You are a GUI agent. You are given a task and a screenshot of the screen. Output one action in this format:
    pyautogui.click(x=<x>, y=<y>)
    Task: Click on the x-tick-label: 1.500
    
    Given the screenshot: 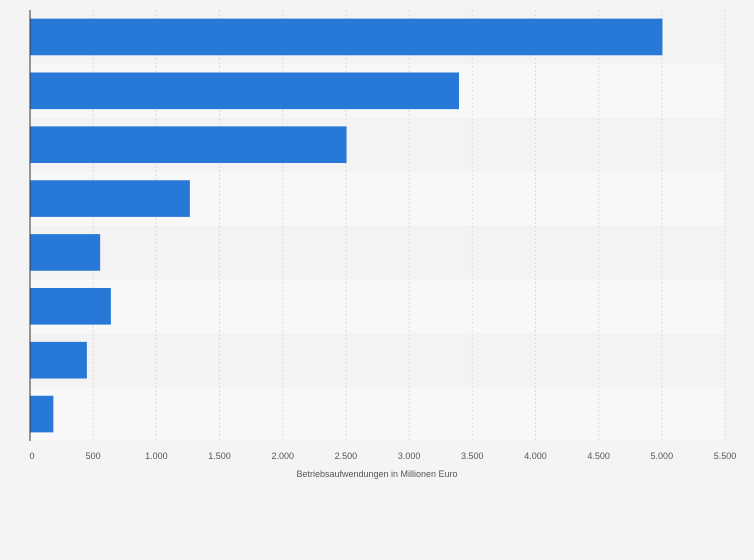 What is the action you would take?
    pyautogui.click(x=219, y=456)
    